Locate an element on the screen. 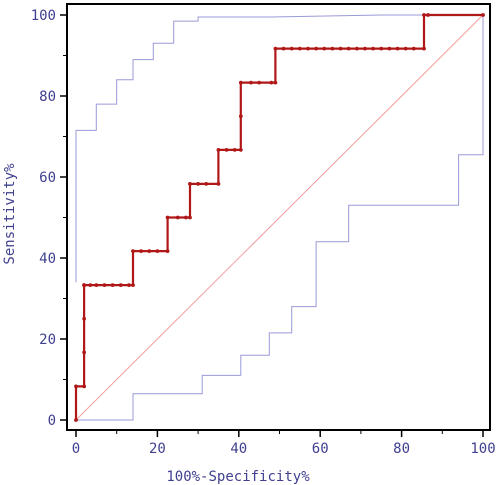 The width and height of the screenshot is (498, 485). x-tick-label: 60 is located at coordinates (320, 449).